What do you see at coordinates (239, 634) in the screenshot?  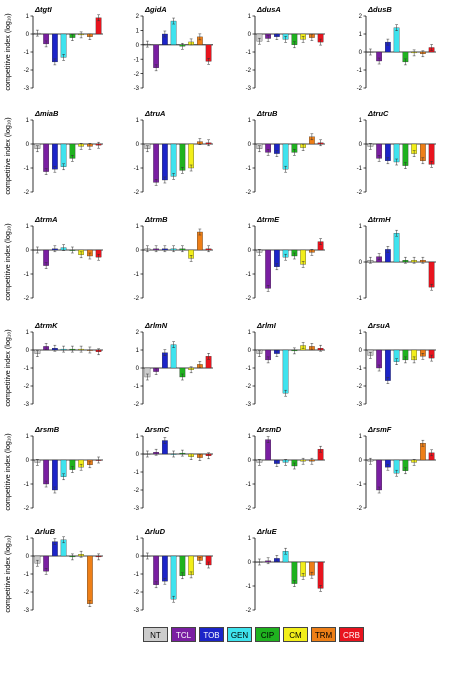 I see `legend-item-gen: GEN` at bounding box center [239, 634].